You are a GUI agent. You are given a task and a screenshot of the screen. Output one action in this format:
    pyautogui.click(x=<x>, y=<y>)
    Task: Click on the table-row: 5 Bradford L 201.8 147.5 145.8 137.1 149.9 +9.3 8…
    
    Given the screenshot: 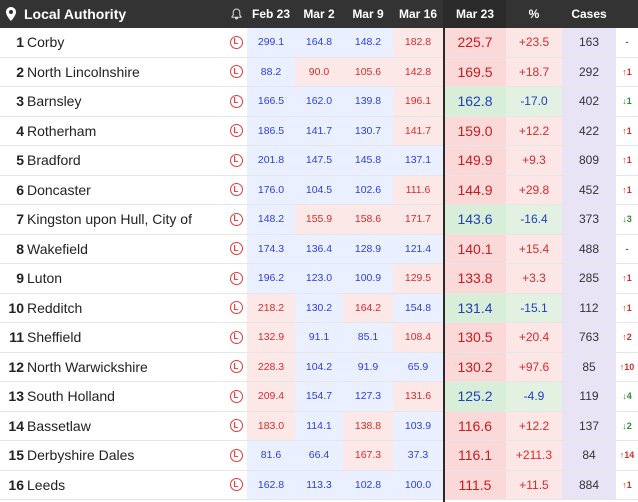 What is the action you would take?
    pyautogui.click(x=319, y=161)
    